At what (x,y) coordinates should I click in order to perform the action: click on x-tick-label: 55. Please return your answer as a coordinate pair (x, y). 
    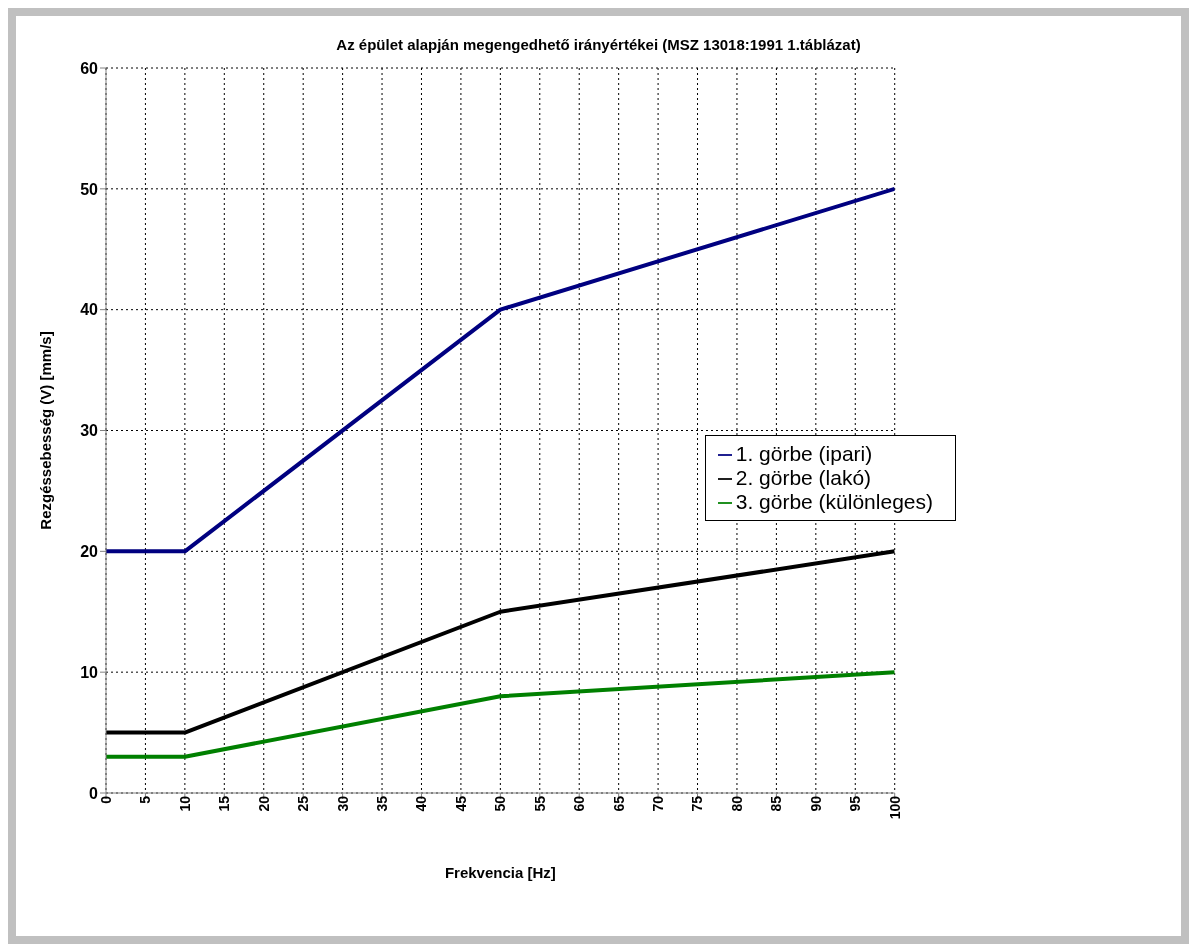
    Looking at the image, I should click on (539, 803).